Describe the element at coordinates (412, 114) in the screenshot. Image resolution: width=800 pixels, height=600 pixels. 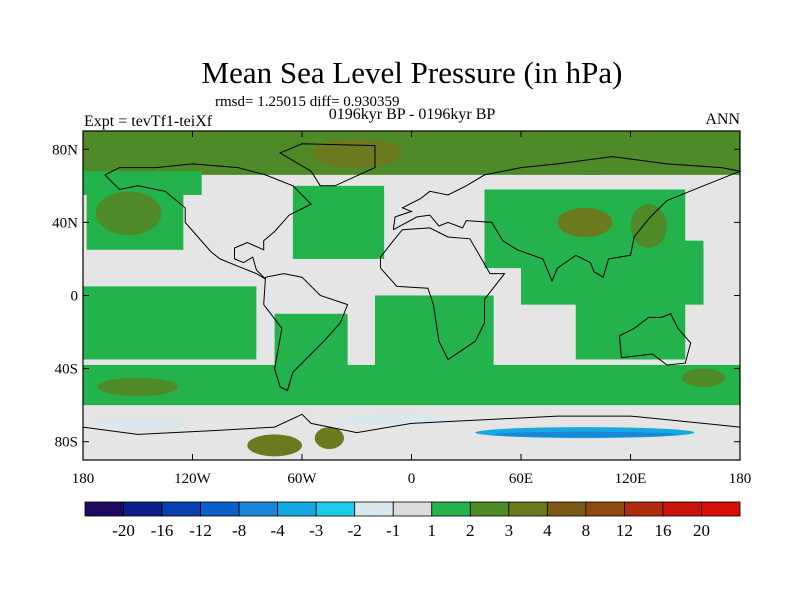
I see `center-label: 0196kyr BP - 0196kyr BP` at that location.